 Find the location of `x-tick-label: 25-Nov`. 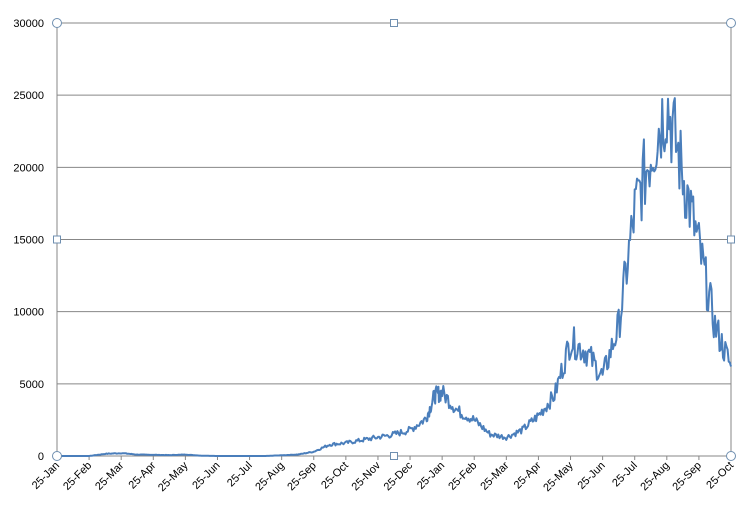

x-tick-label: 25-Nov is located at coordinates (367, 476).